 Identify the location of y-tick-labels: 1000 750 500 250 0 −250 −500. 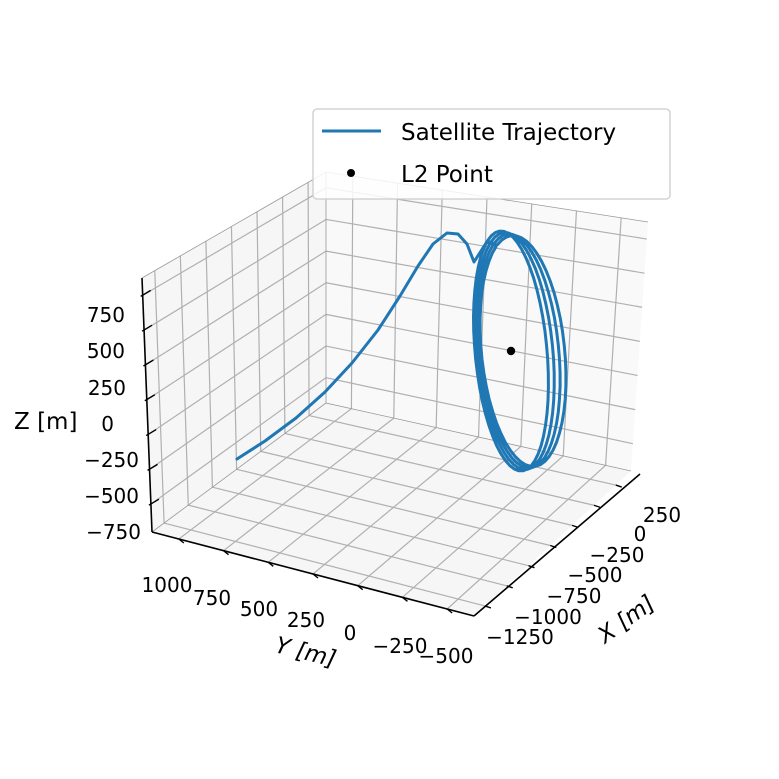
(308, 620).